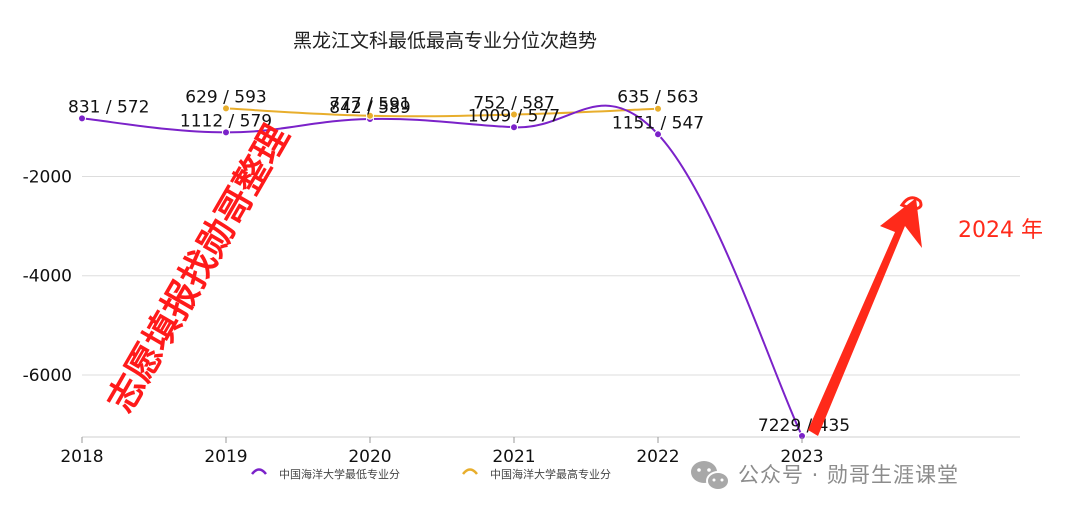 The height and width of the screenshot is (518, 1080). I want to click on data-label: 752 / 587, so click(513, 104).